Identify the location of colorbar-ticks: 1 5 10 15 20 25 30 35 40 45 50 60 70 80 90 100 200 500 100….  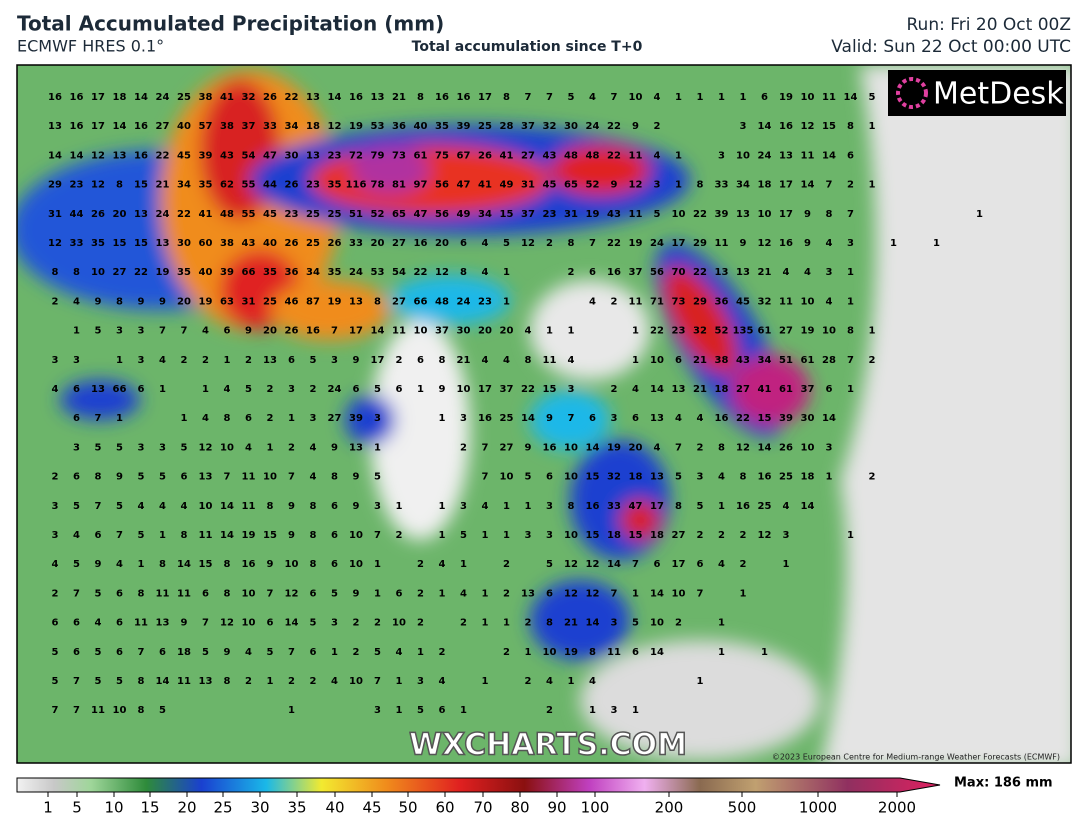
(479, 804).